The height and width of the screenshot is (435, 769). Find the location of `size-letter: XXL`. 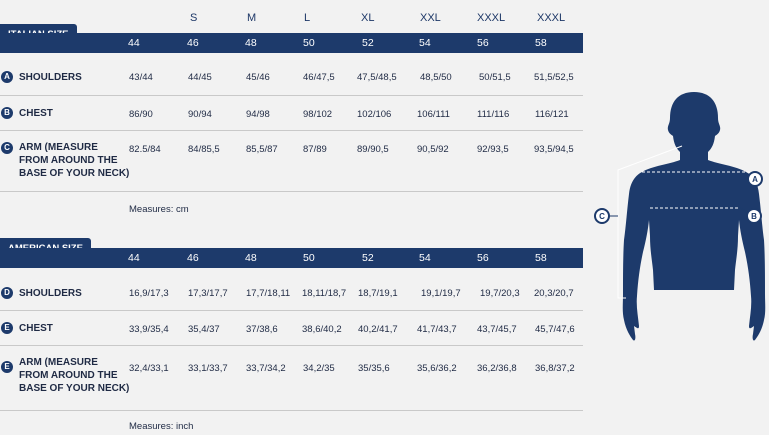

size-letter: XXL is located at coordinates (430, 18).